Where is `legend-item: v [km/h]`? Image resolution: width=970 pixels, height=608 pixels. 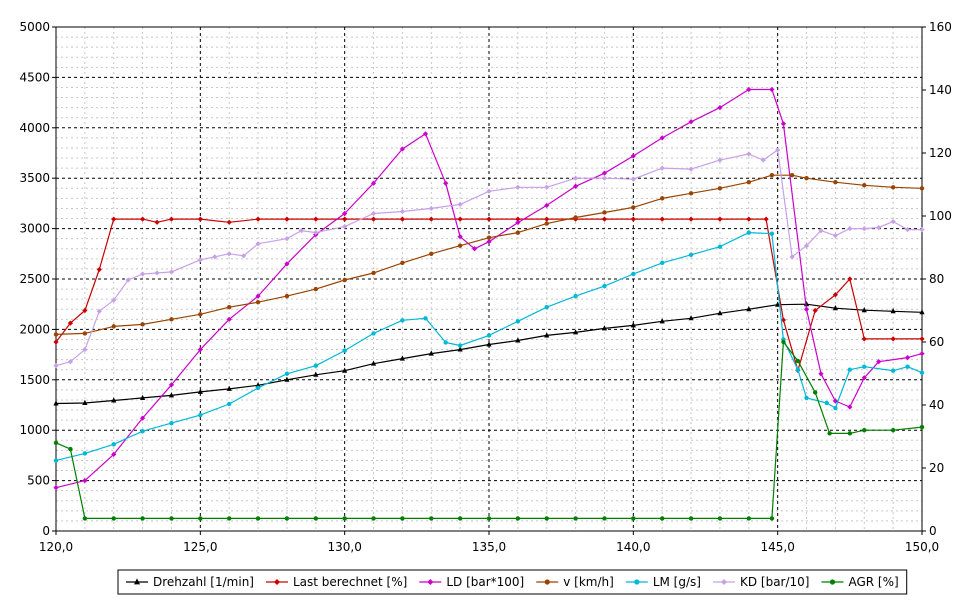 legend-item: v [km/h] is located at coordinates (575, 582).